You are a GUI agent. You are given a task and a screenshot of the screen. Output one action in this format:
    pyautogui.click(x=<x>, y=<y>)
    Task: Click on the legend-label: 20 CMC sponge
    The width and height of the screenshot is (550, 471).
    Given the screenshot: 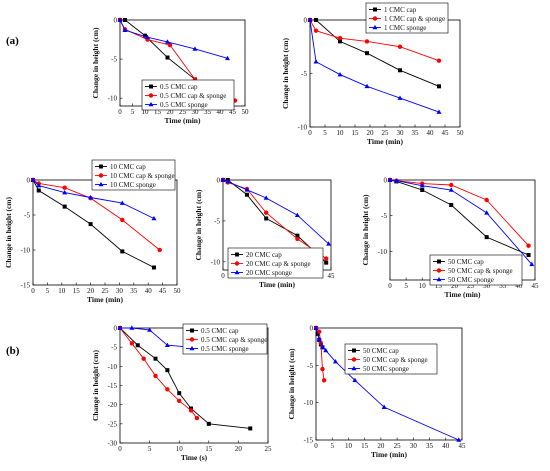 What is the action you would take?
    pyautogui.click(x=269, y=273)
    